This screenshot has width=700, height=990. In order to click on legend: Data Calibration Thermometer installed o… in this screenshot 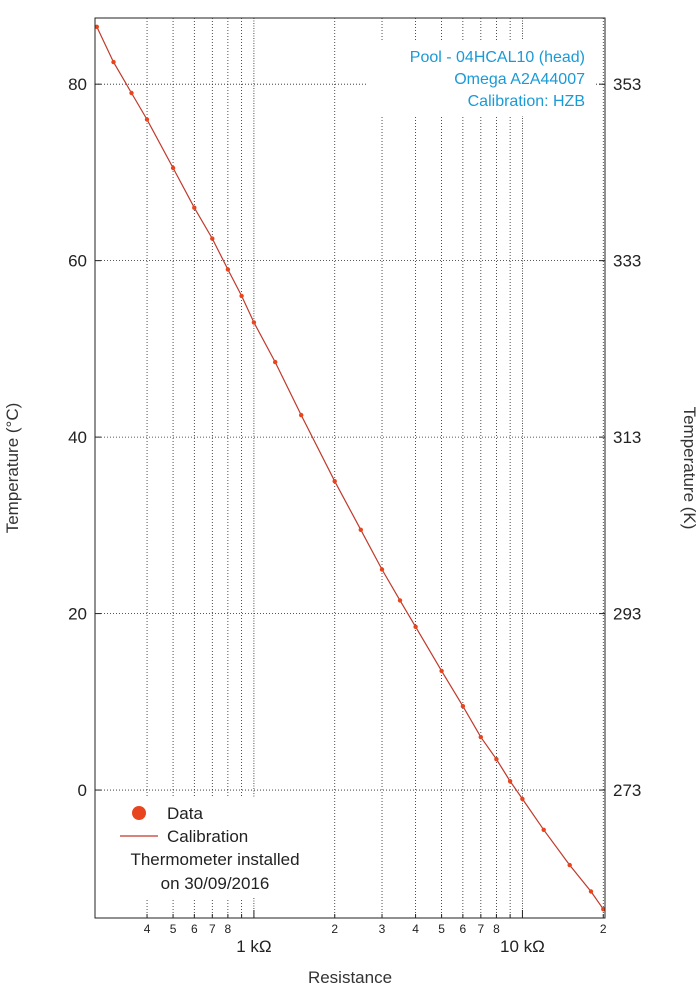, I will do `click(214, 848)`.